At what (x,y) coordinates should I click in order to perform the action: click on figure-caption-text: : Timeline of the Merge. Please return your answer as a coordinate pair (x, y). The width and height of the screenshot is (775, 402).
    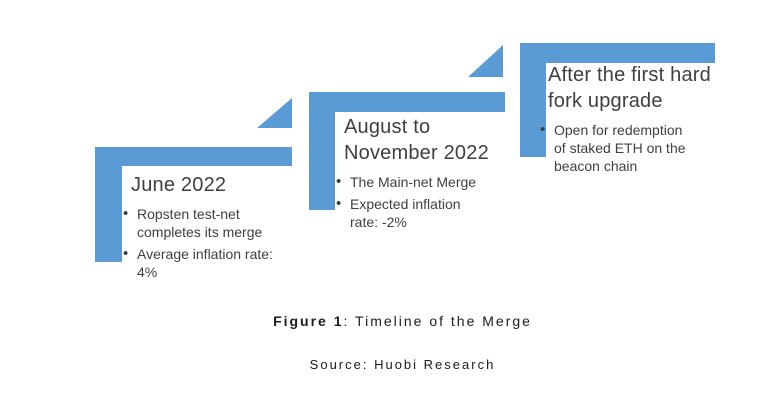
    Looking at the image, I should click on (437, 321).